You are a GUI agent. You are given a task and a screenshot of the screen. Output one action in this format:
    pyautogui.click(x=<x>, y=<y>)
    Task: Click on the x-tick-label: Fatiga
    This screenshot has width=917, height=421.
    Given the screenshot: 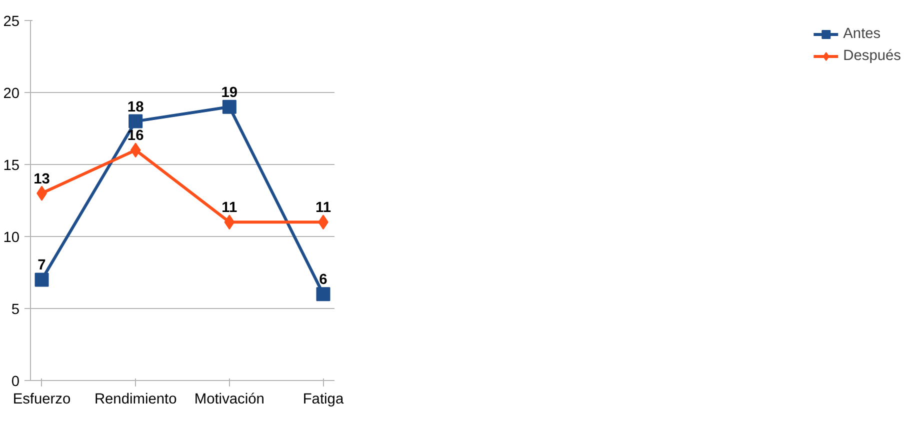 What is the action you would take?
    pyautogui.click(x=323, y=400)
    